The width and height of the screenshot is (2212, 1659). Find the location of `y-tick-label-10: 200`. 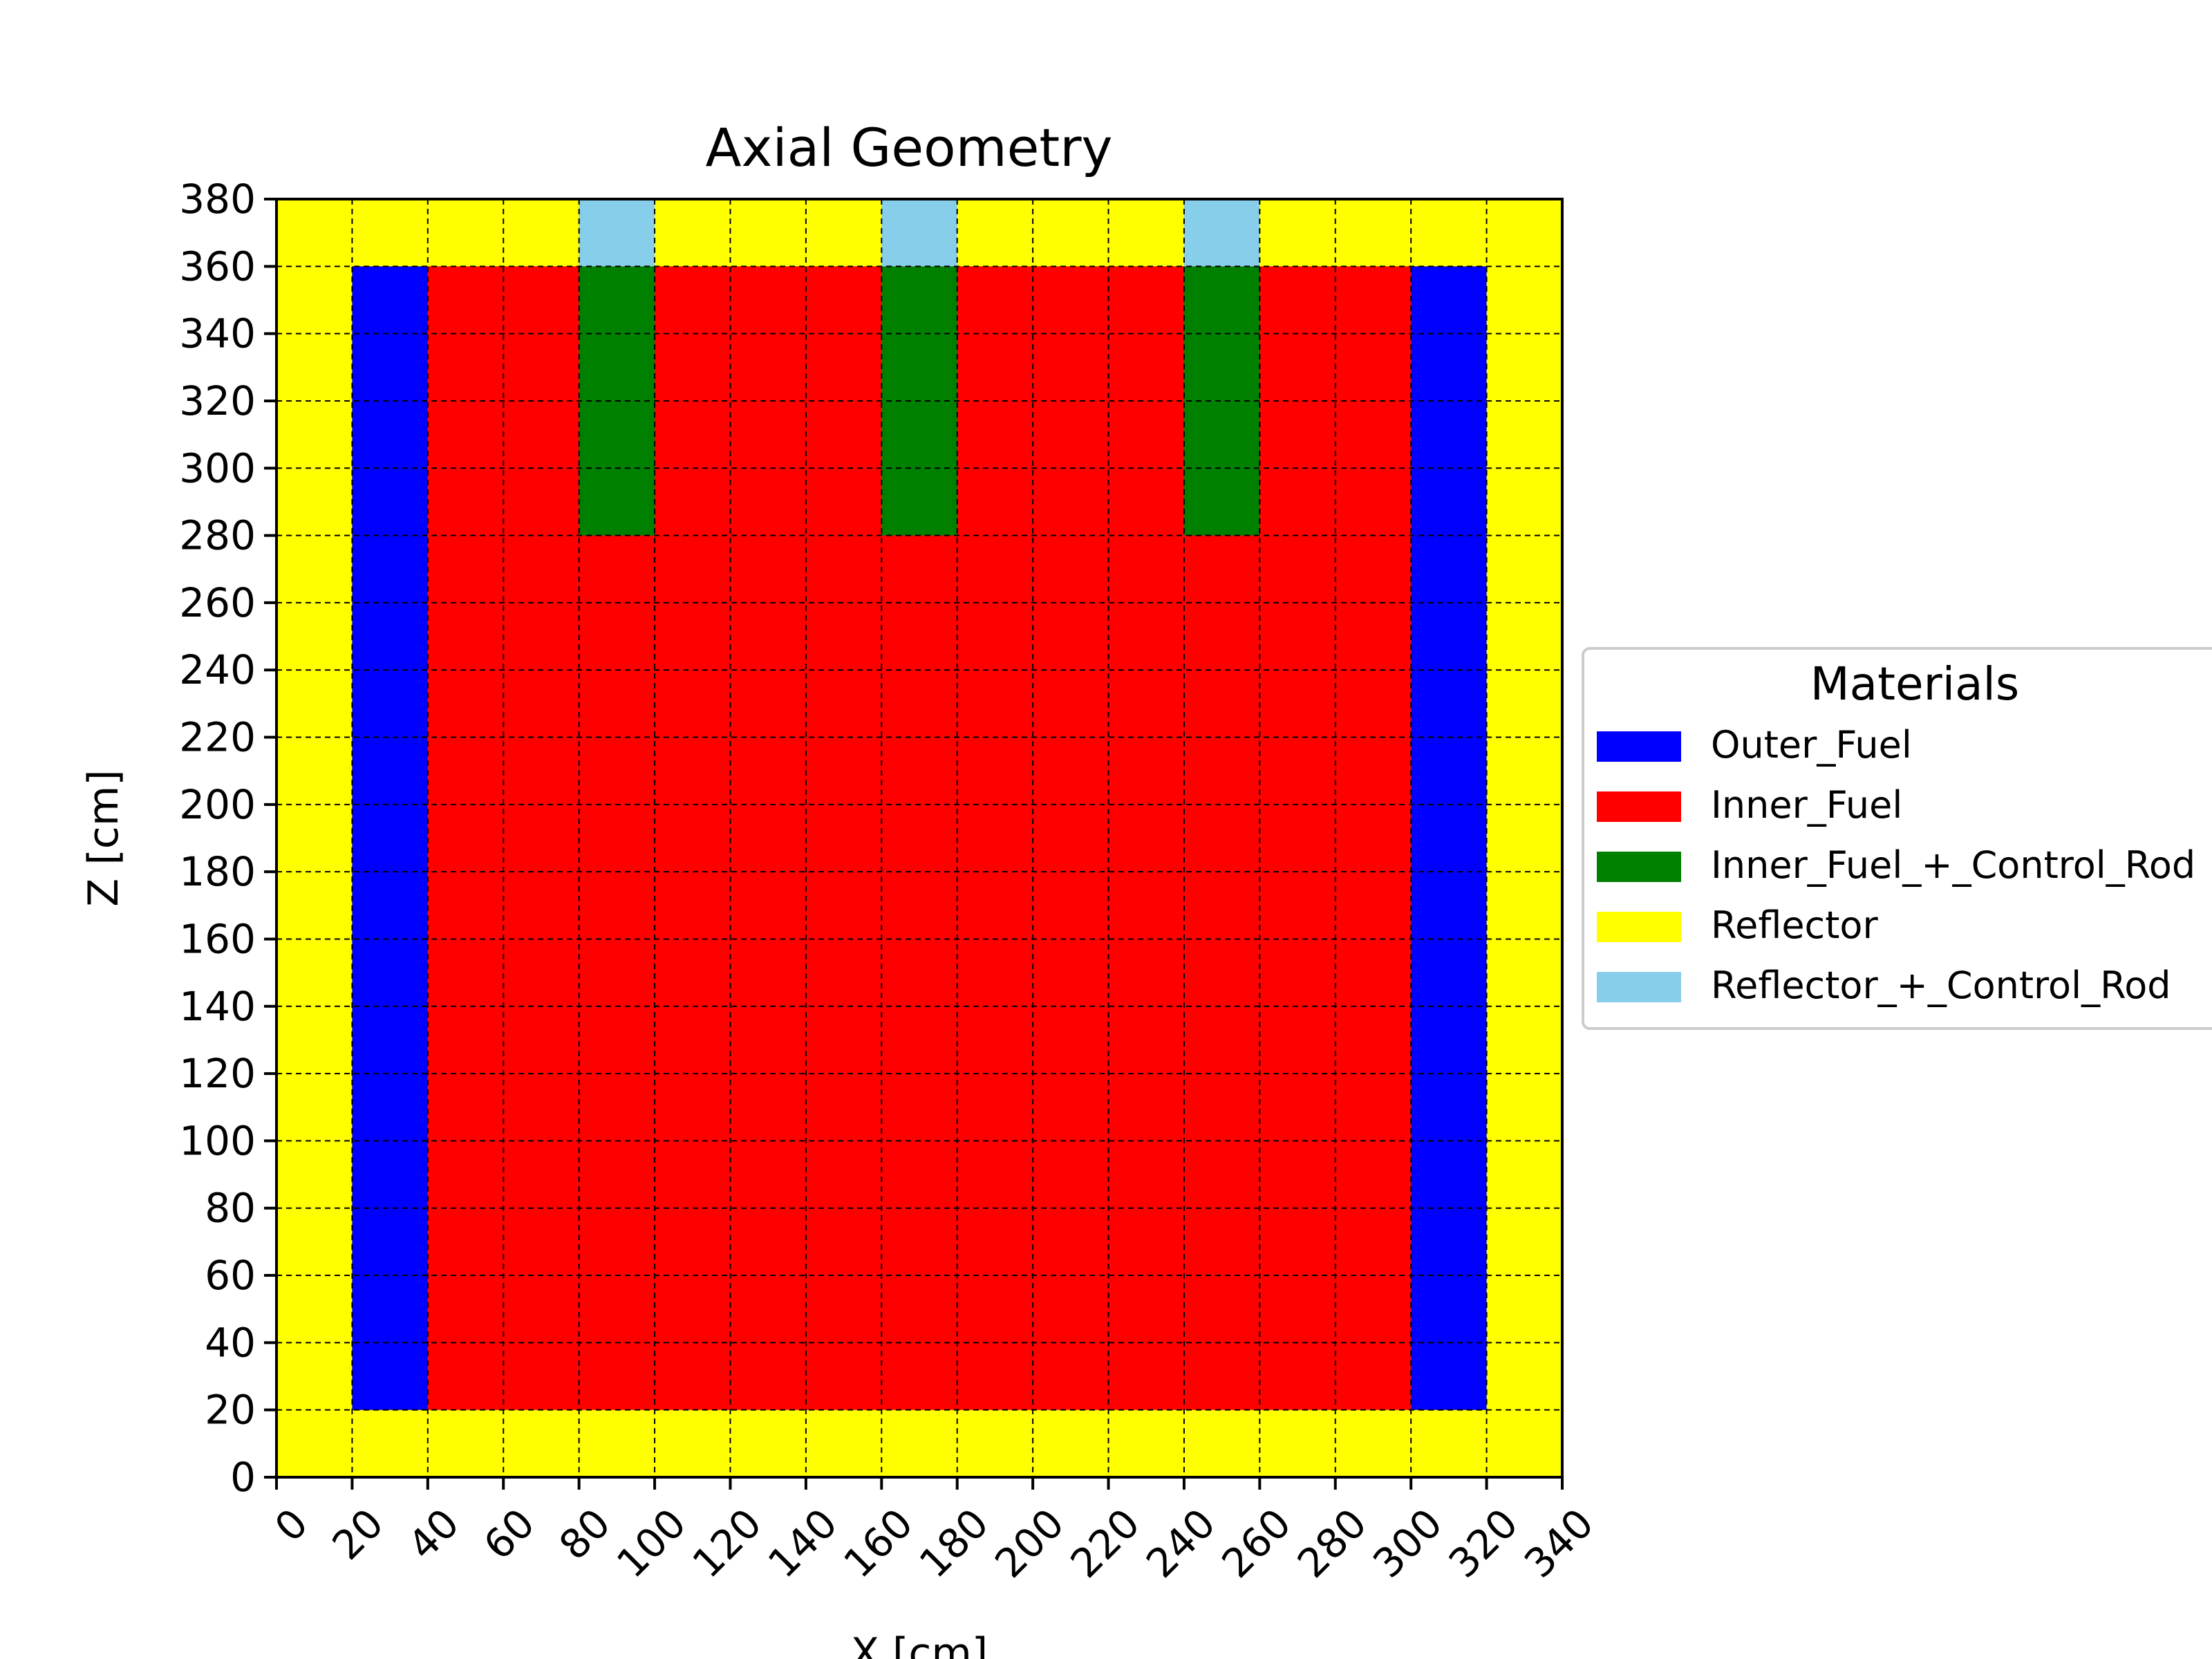

y-tick-label-10: 200 is located at coordinates (218, 805).